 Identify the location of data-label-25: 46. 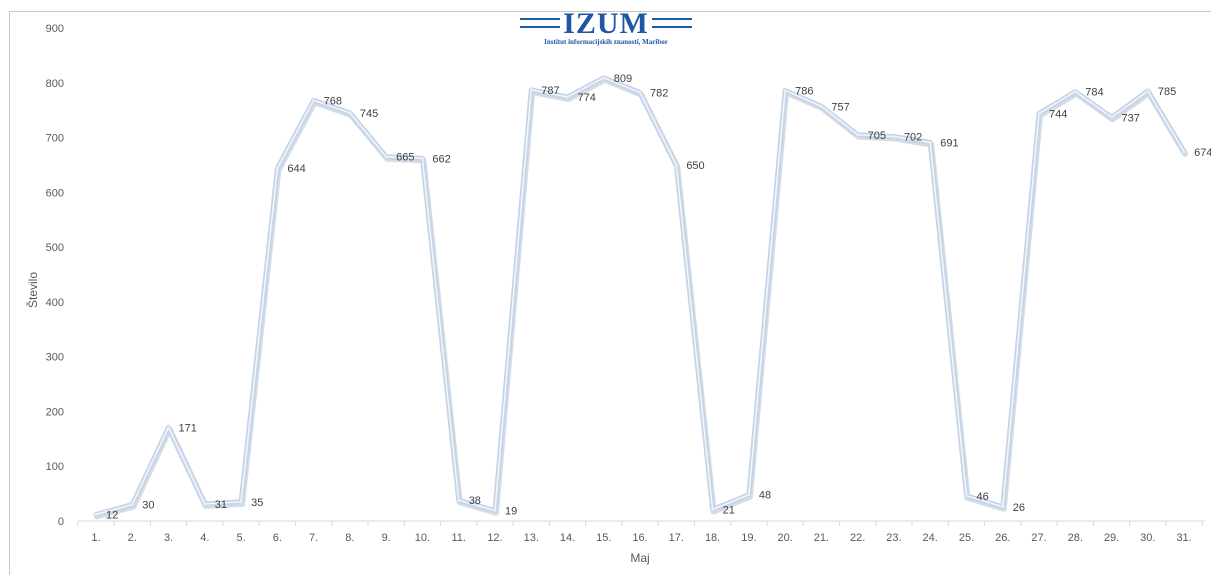
(982, 497).